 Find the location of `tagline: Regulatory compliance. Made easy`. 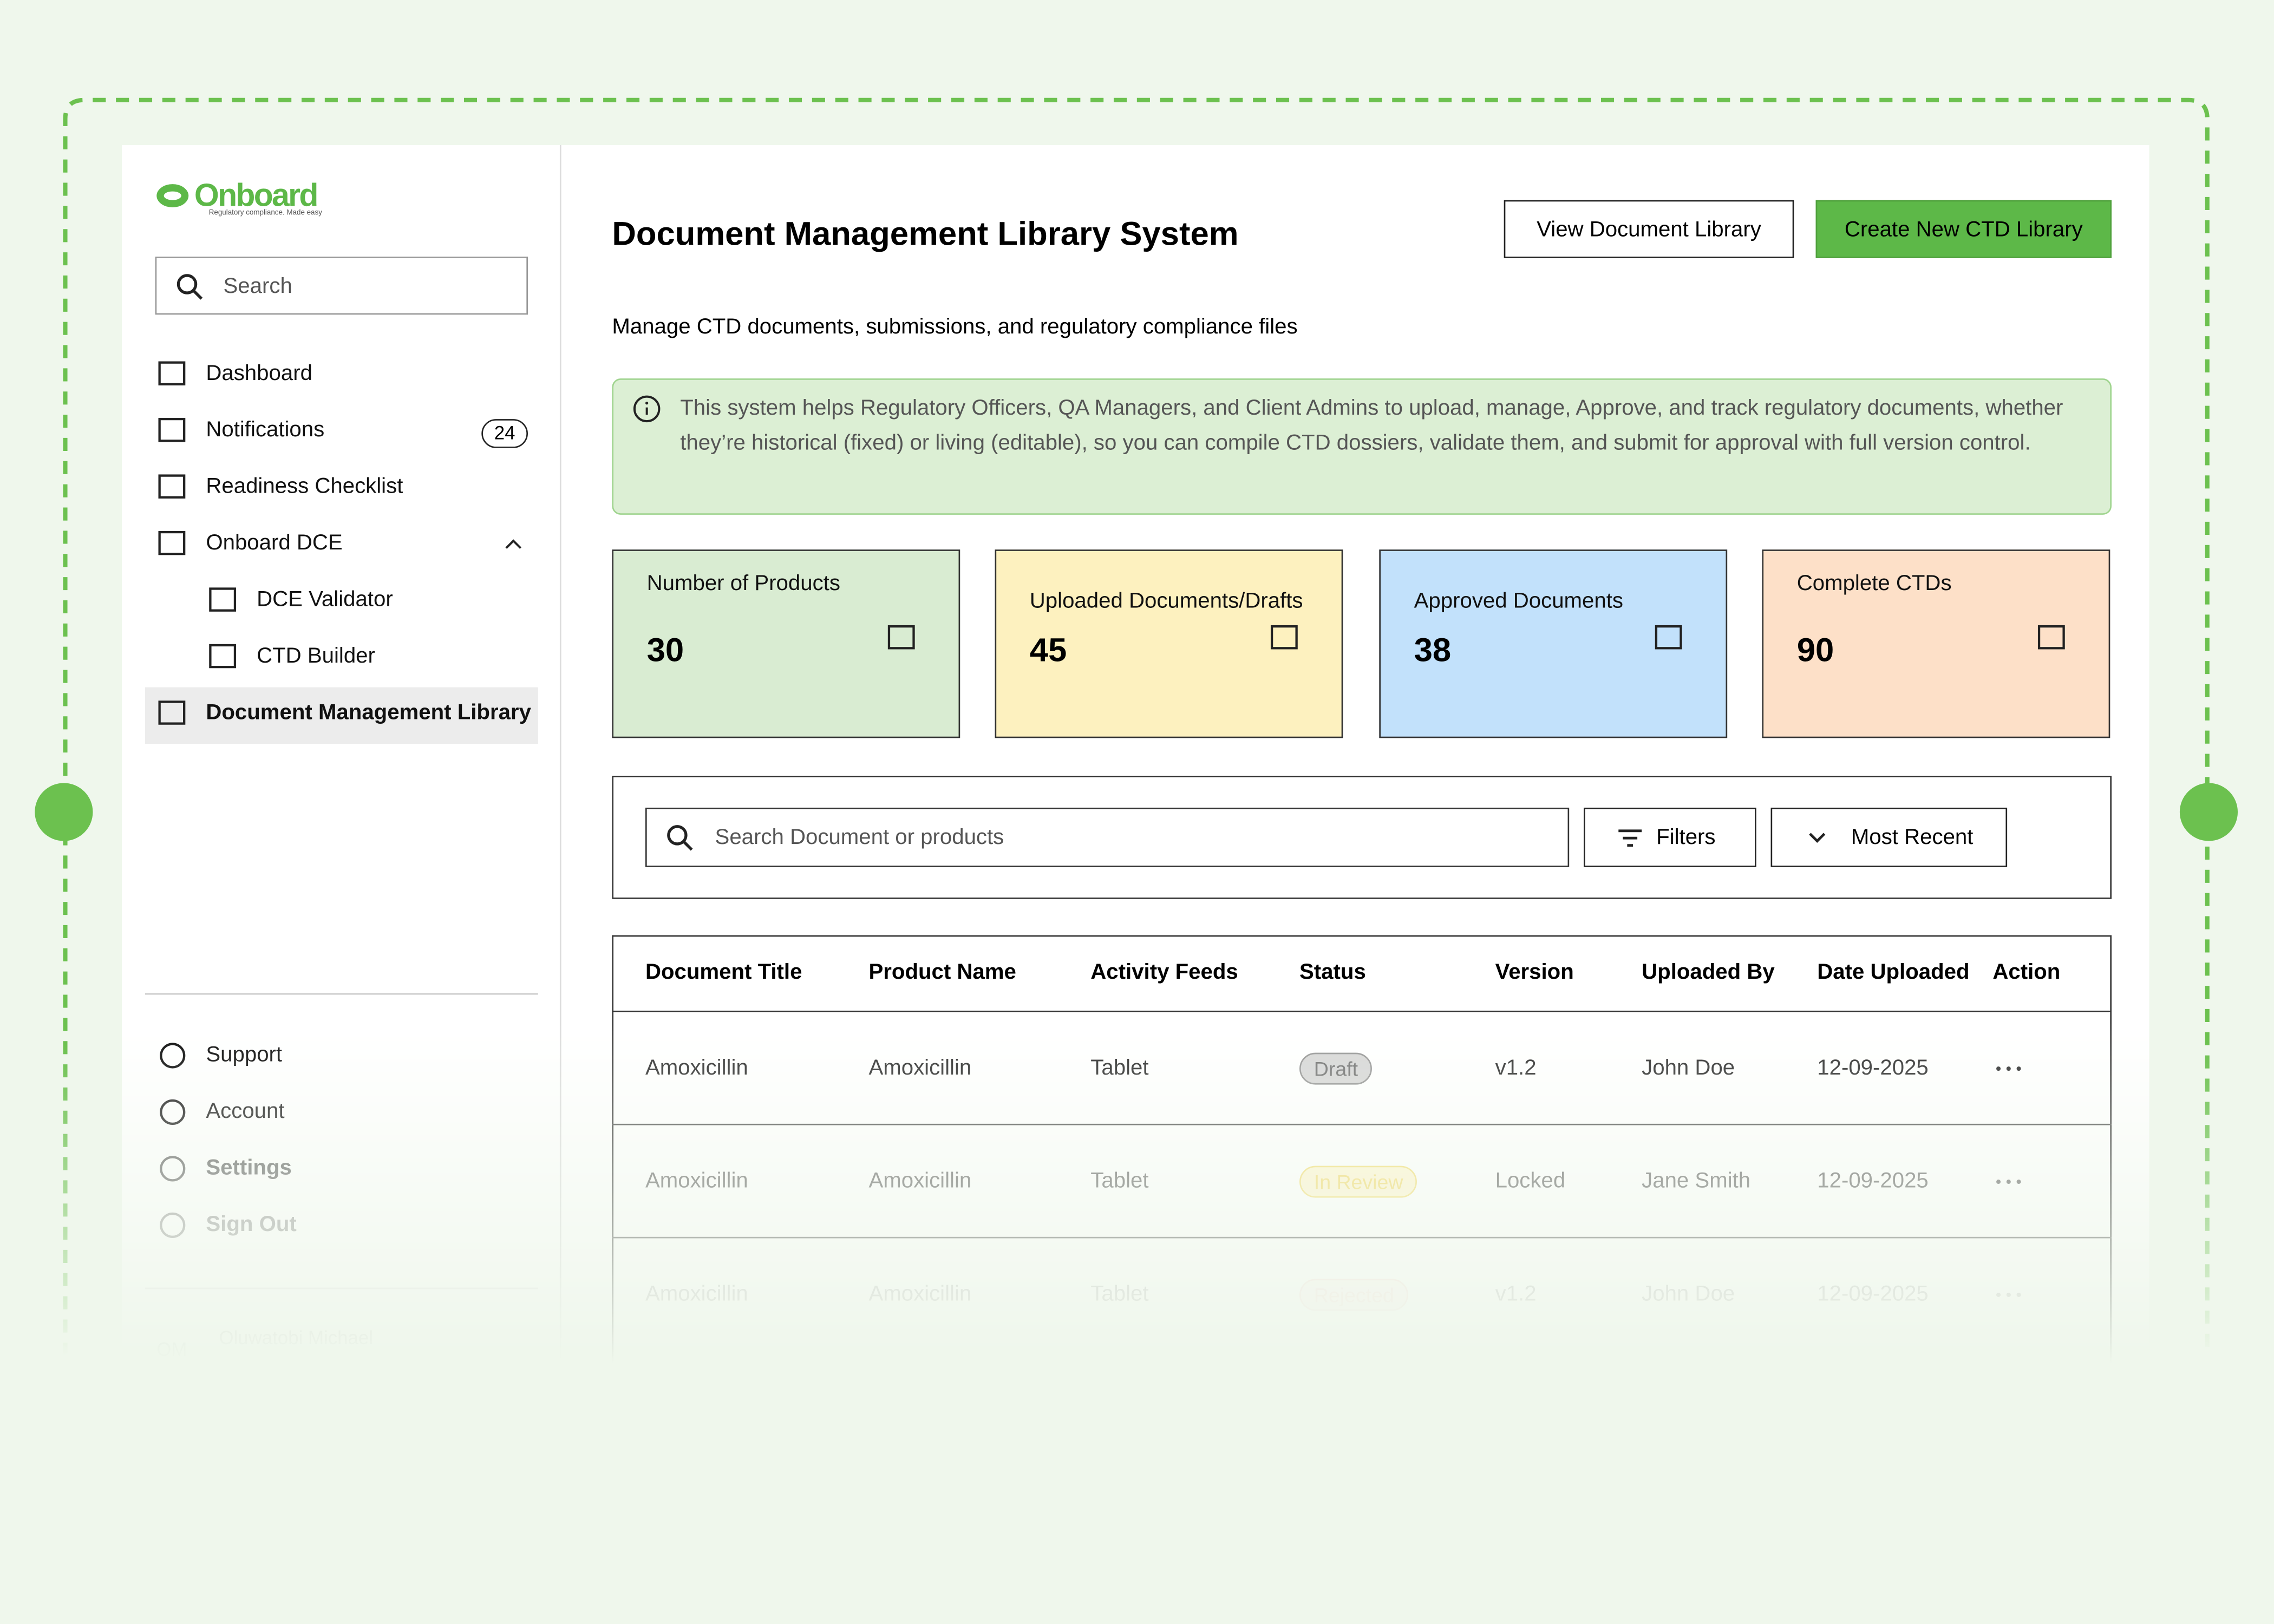

tagline: Regulatory compliance. Made easy is located at coordinates (265, 213).